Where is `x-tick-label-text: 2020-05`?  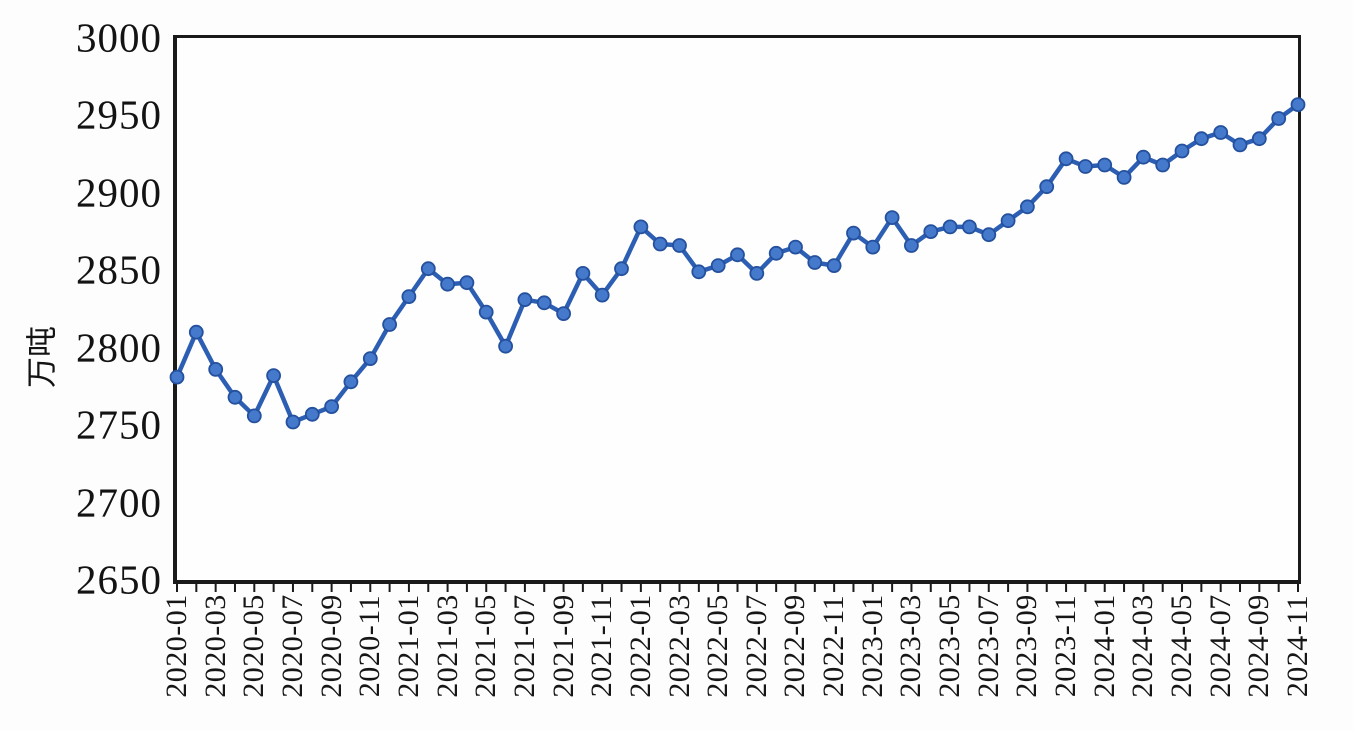
x-tick-label-text: 2020-05 is located at coordinates (254, 646).